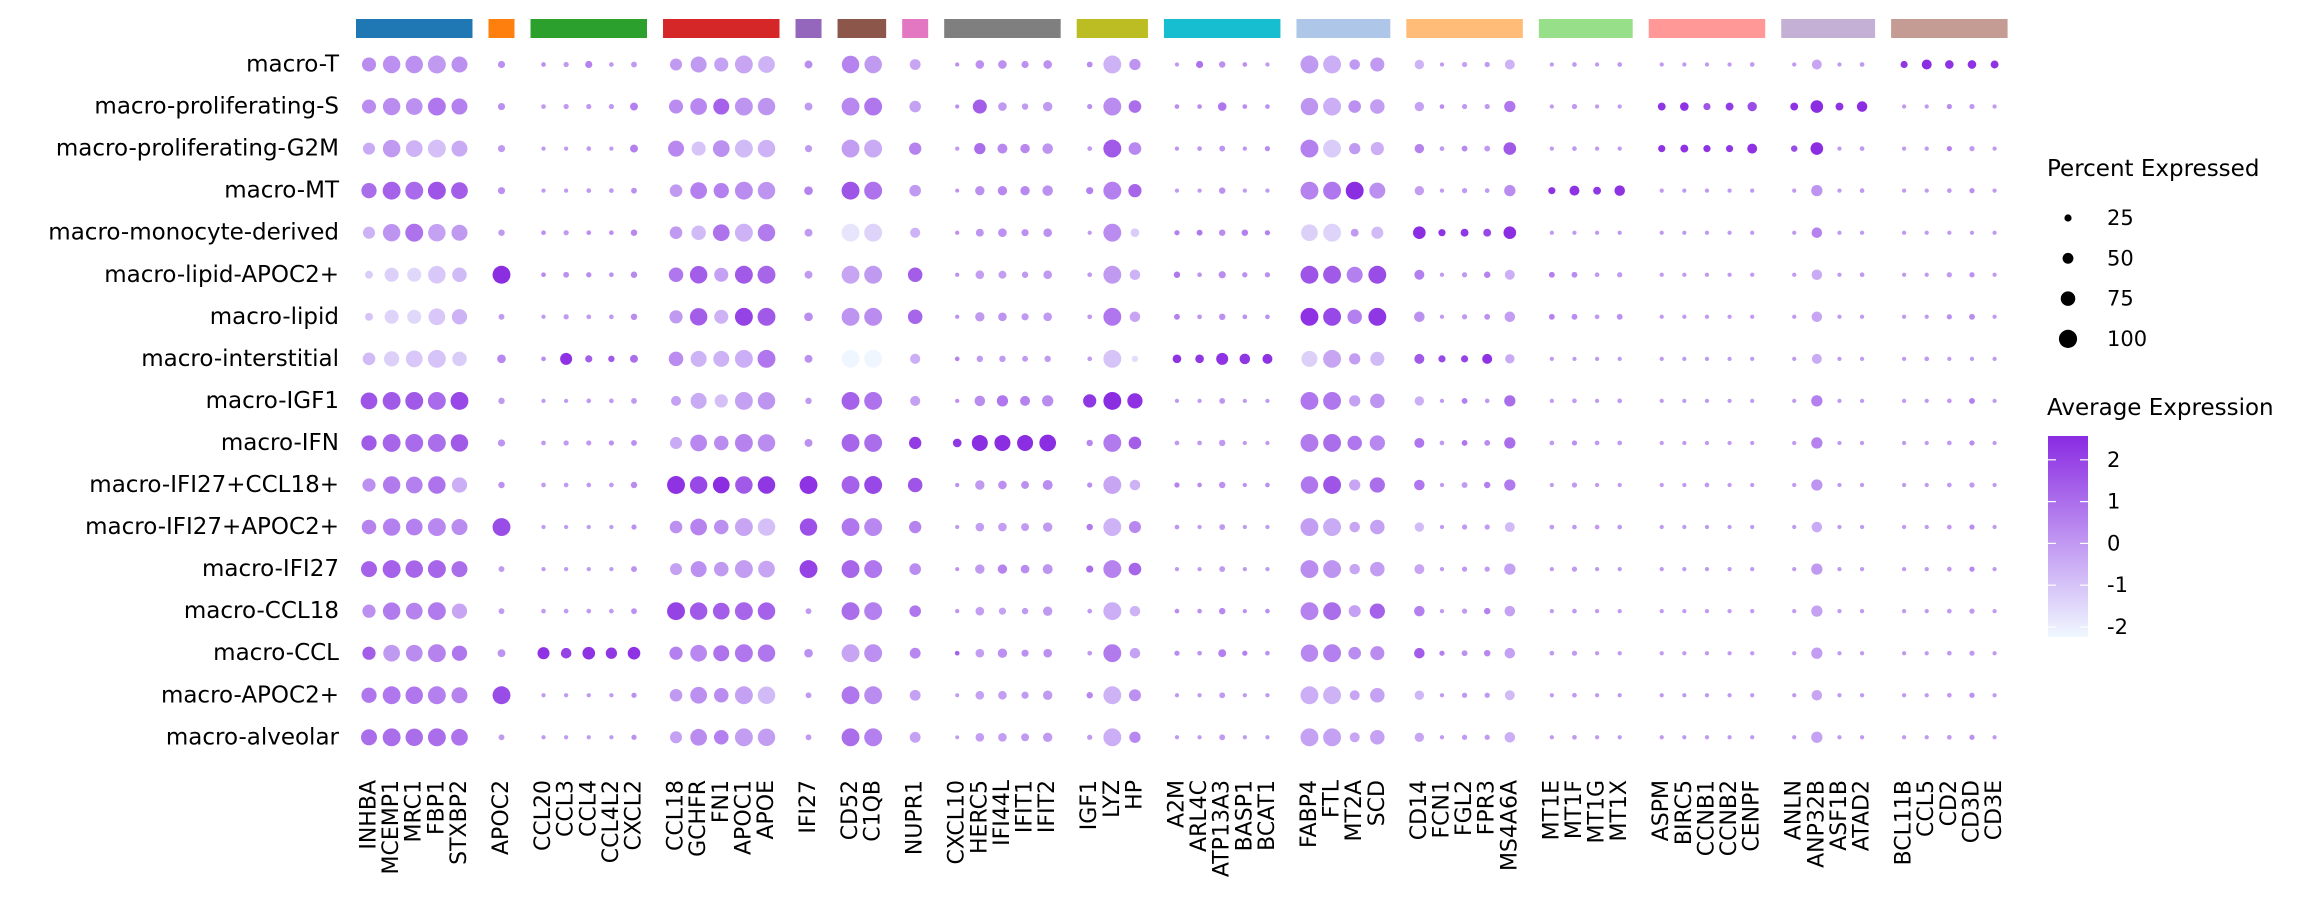 The height and width of the screenshot is (921, 2304). I want to click on gene-label: BASP1, so click(1244, 815).